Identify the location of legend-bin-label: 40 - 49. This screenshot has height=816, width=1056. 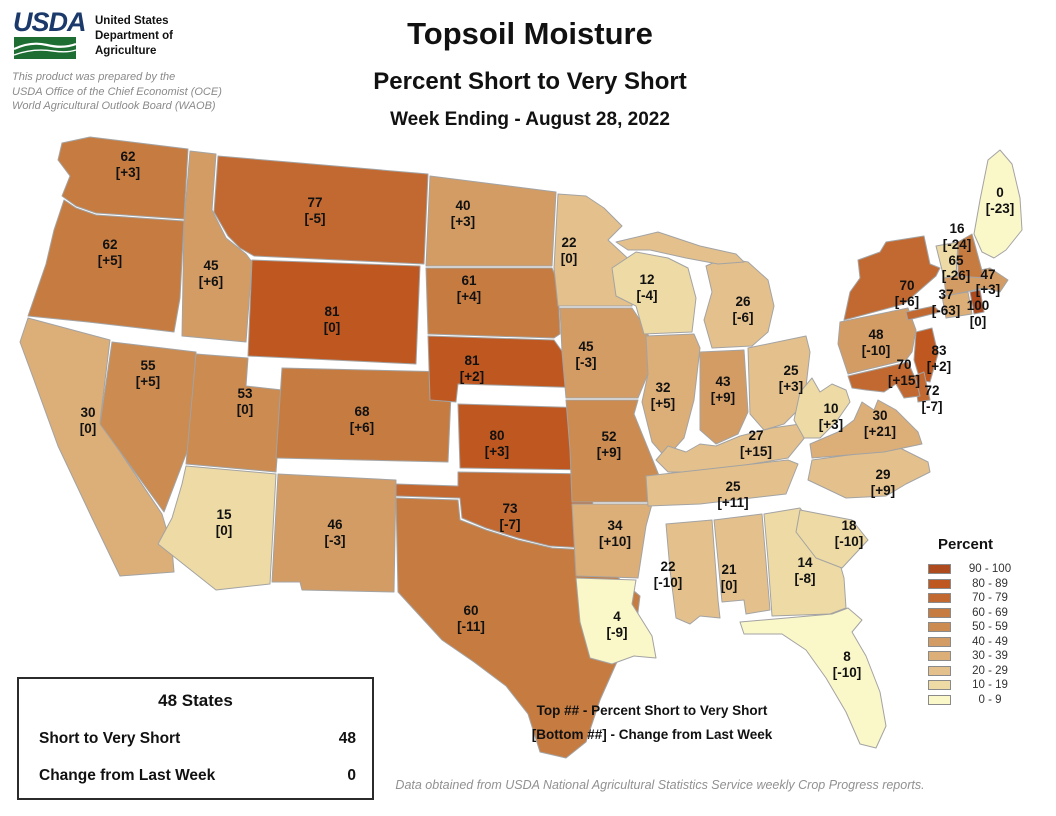
(990, 641).